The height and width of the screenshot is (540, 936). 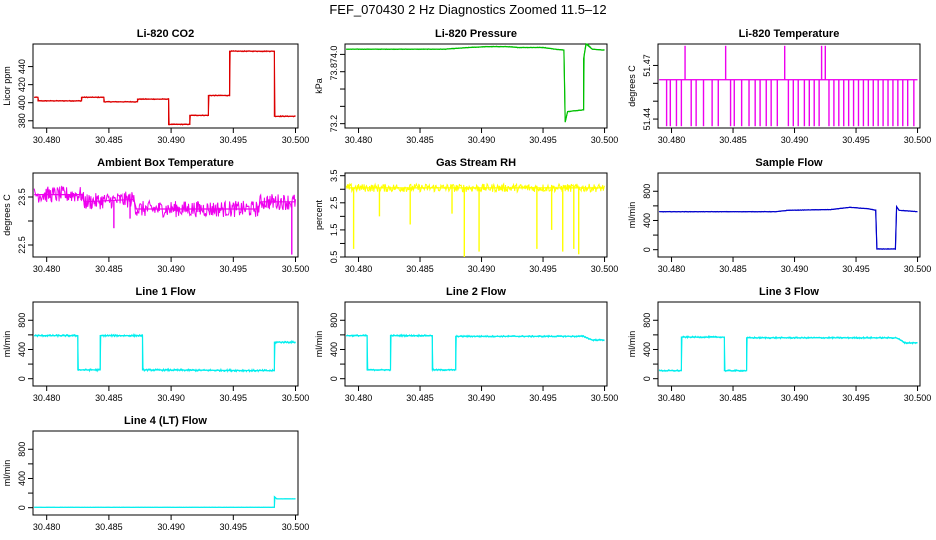 I want to click on y-axis-label: Licor ppm, so click(x=7, y=86).